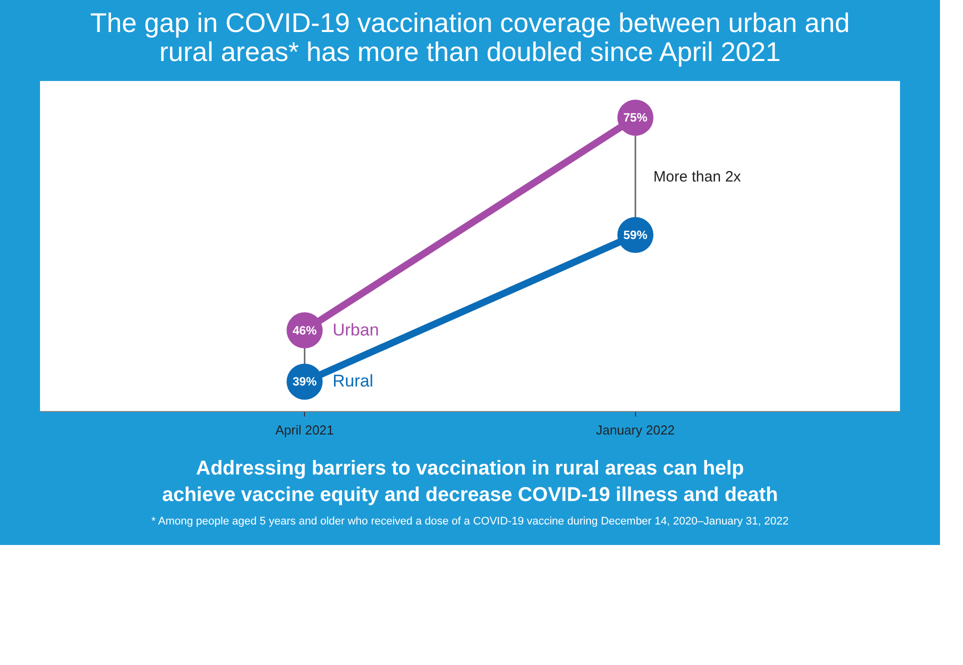 The image size is (963, 665). Describe the element at coordinates (635, 235) in the screenshot. I see `data-label: 59%` at that location.